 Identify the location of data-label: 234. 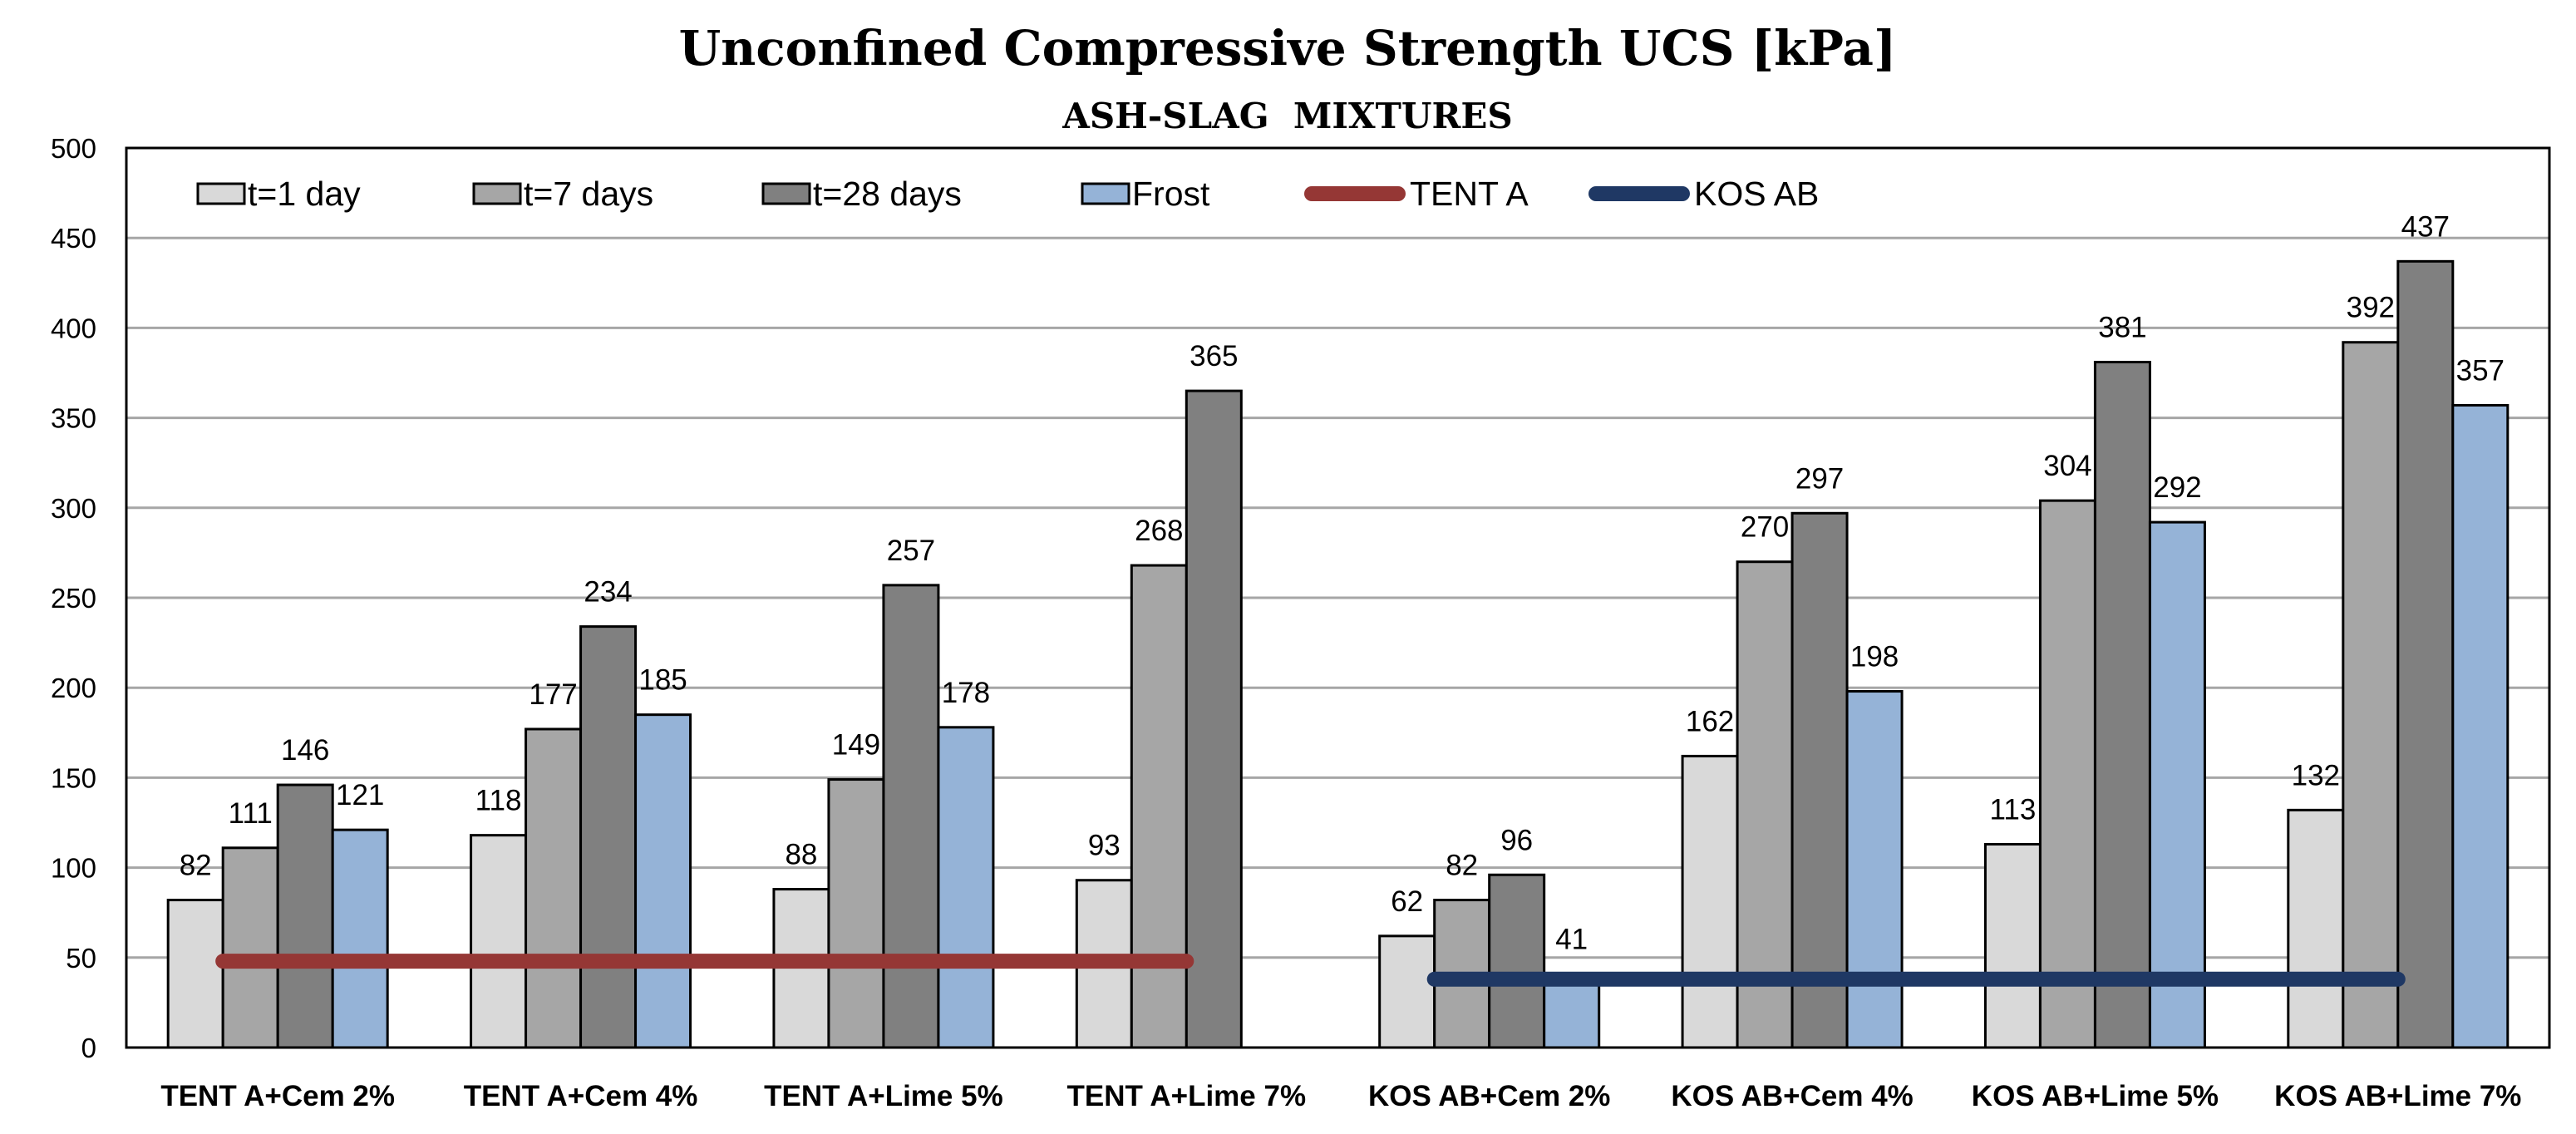
(608, 592).